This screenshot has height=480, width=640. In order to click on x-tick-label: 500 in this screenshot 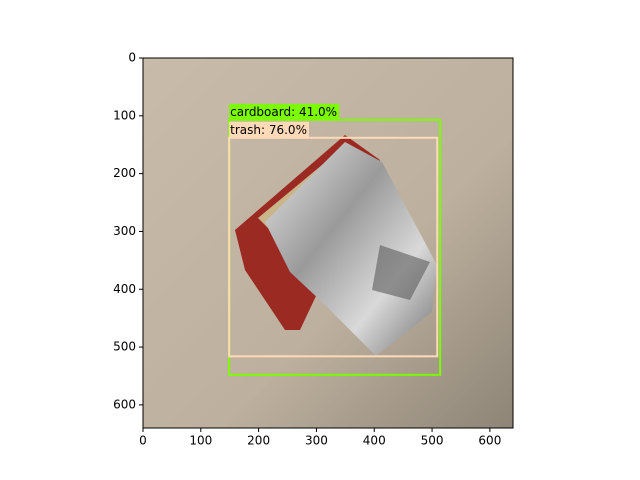, I will do `click(432, 441)`.